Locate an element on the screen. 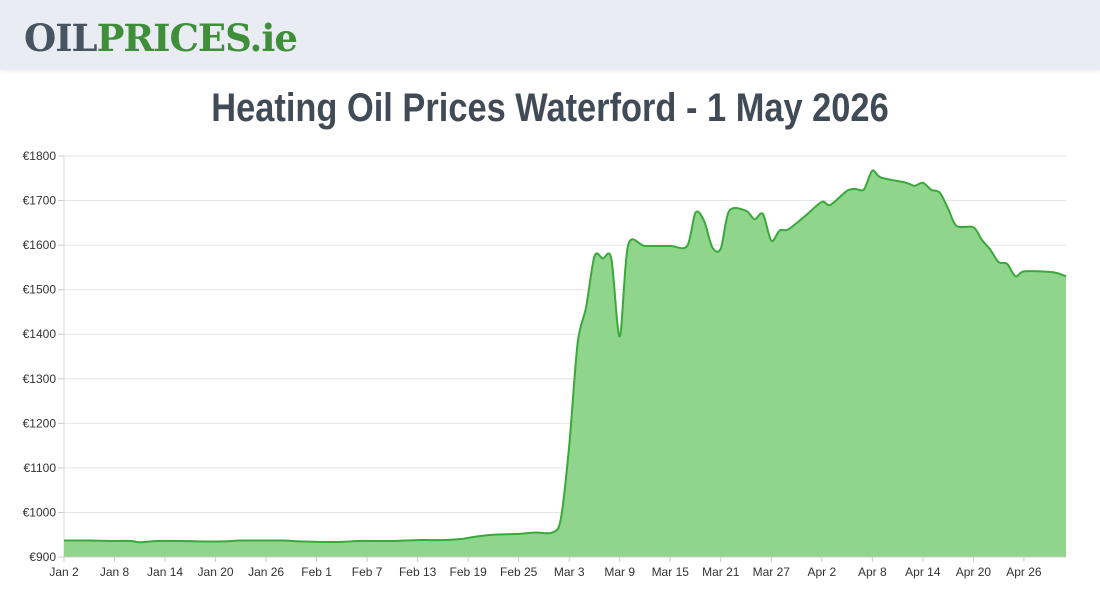 The image size is (1100, 600). x-tick-label: Apr 14 is located at coordinates (923, 572).